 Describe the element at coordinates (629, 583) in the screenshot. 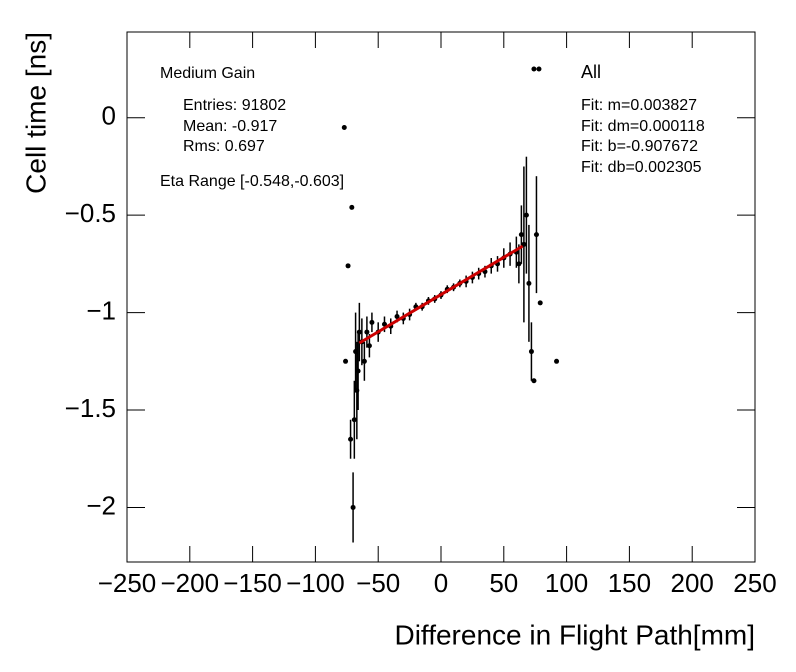

I see `x-tick-label: 150` at that location.